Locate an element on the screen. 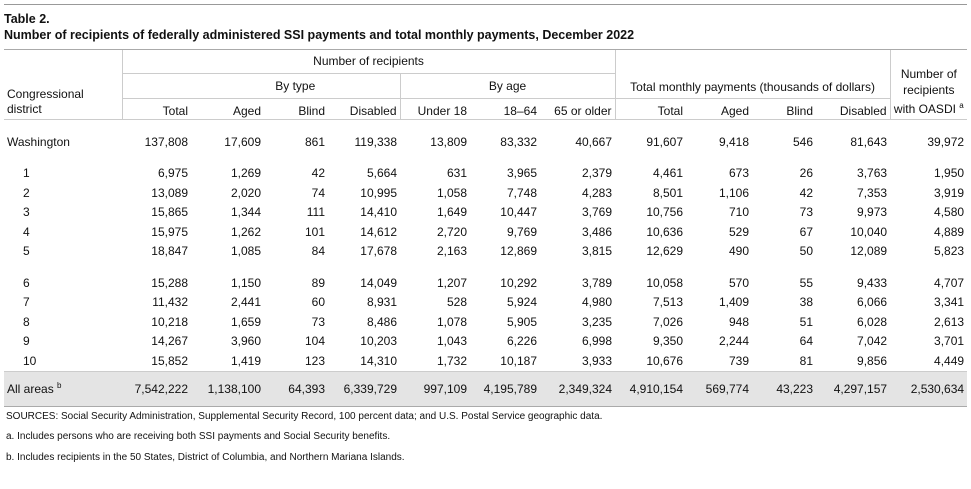 This screenshot has height=489, width=971. cell: 14,049 is located at coordinates (378, 282).